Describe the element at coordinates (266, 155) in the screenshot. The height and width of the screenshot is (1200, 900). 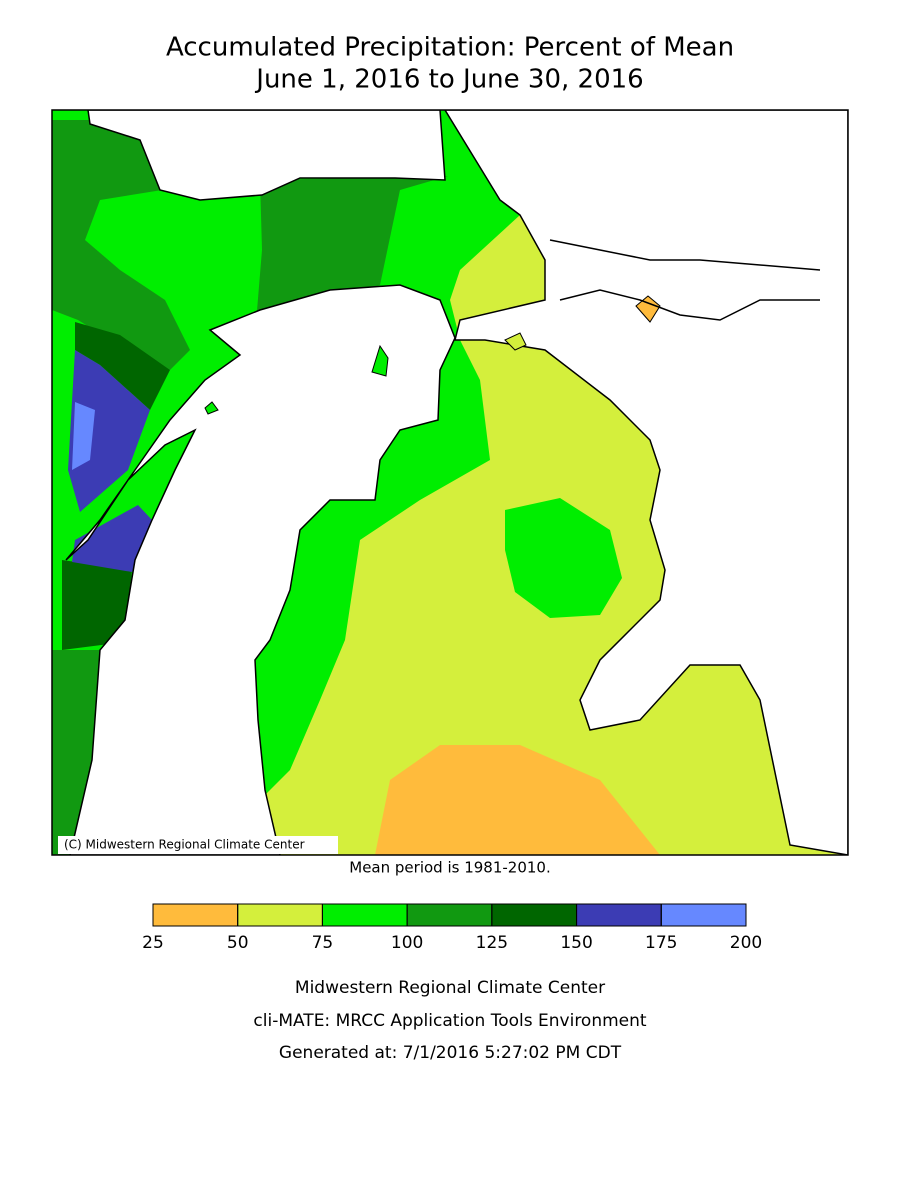
I see `lake-superior` at that location.